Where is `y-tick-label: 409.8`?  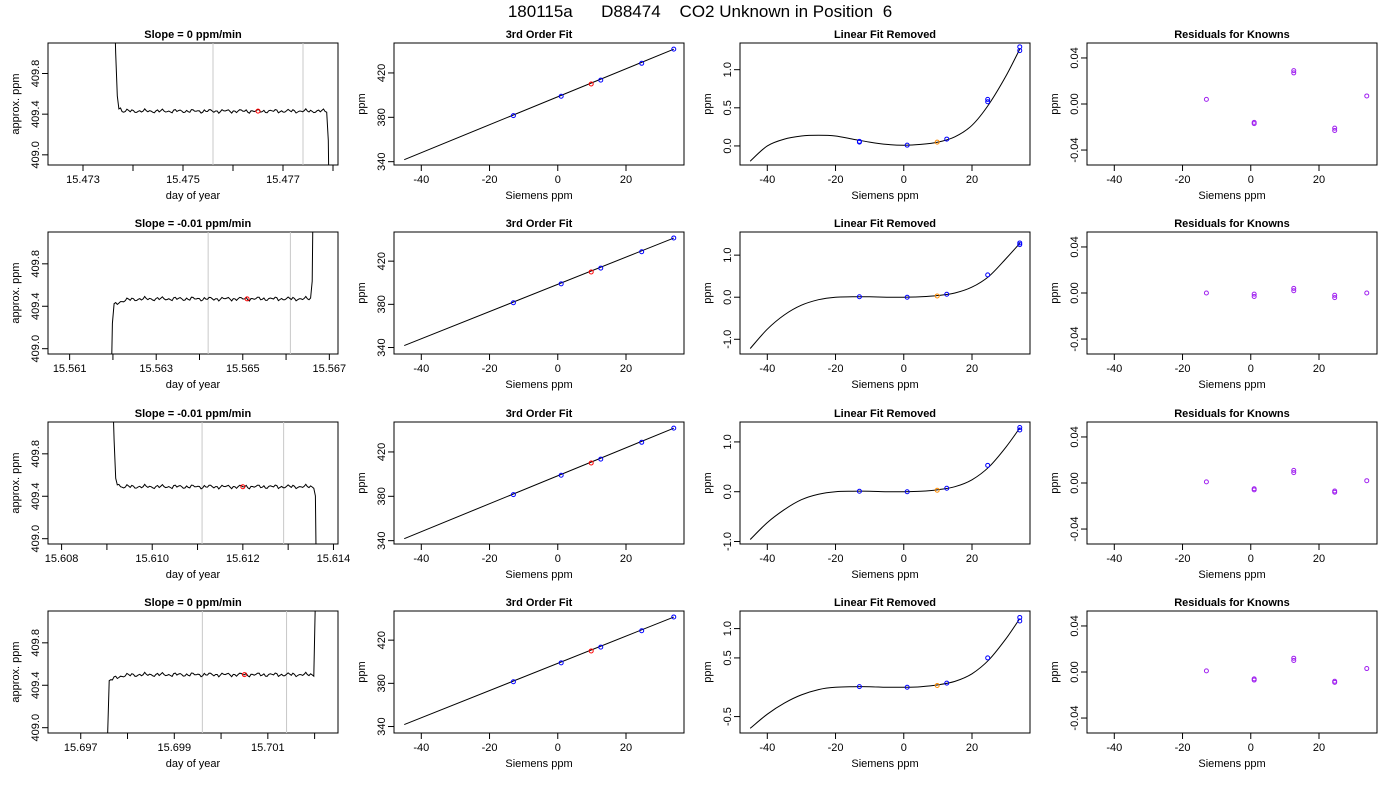
y-tick-label: 409.8 is located at coordinates (36, 74).